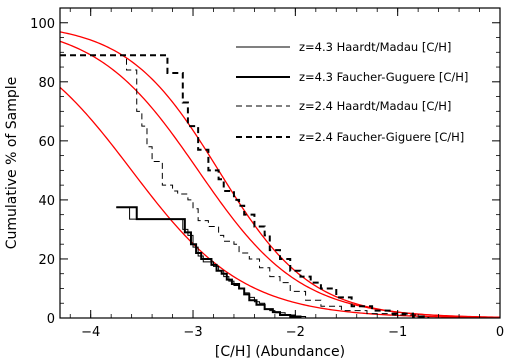 The image size is (510, 364). I want to click on y-tick-label: 100, so click(42, 24).